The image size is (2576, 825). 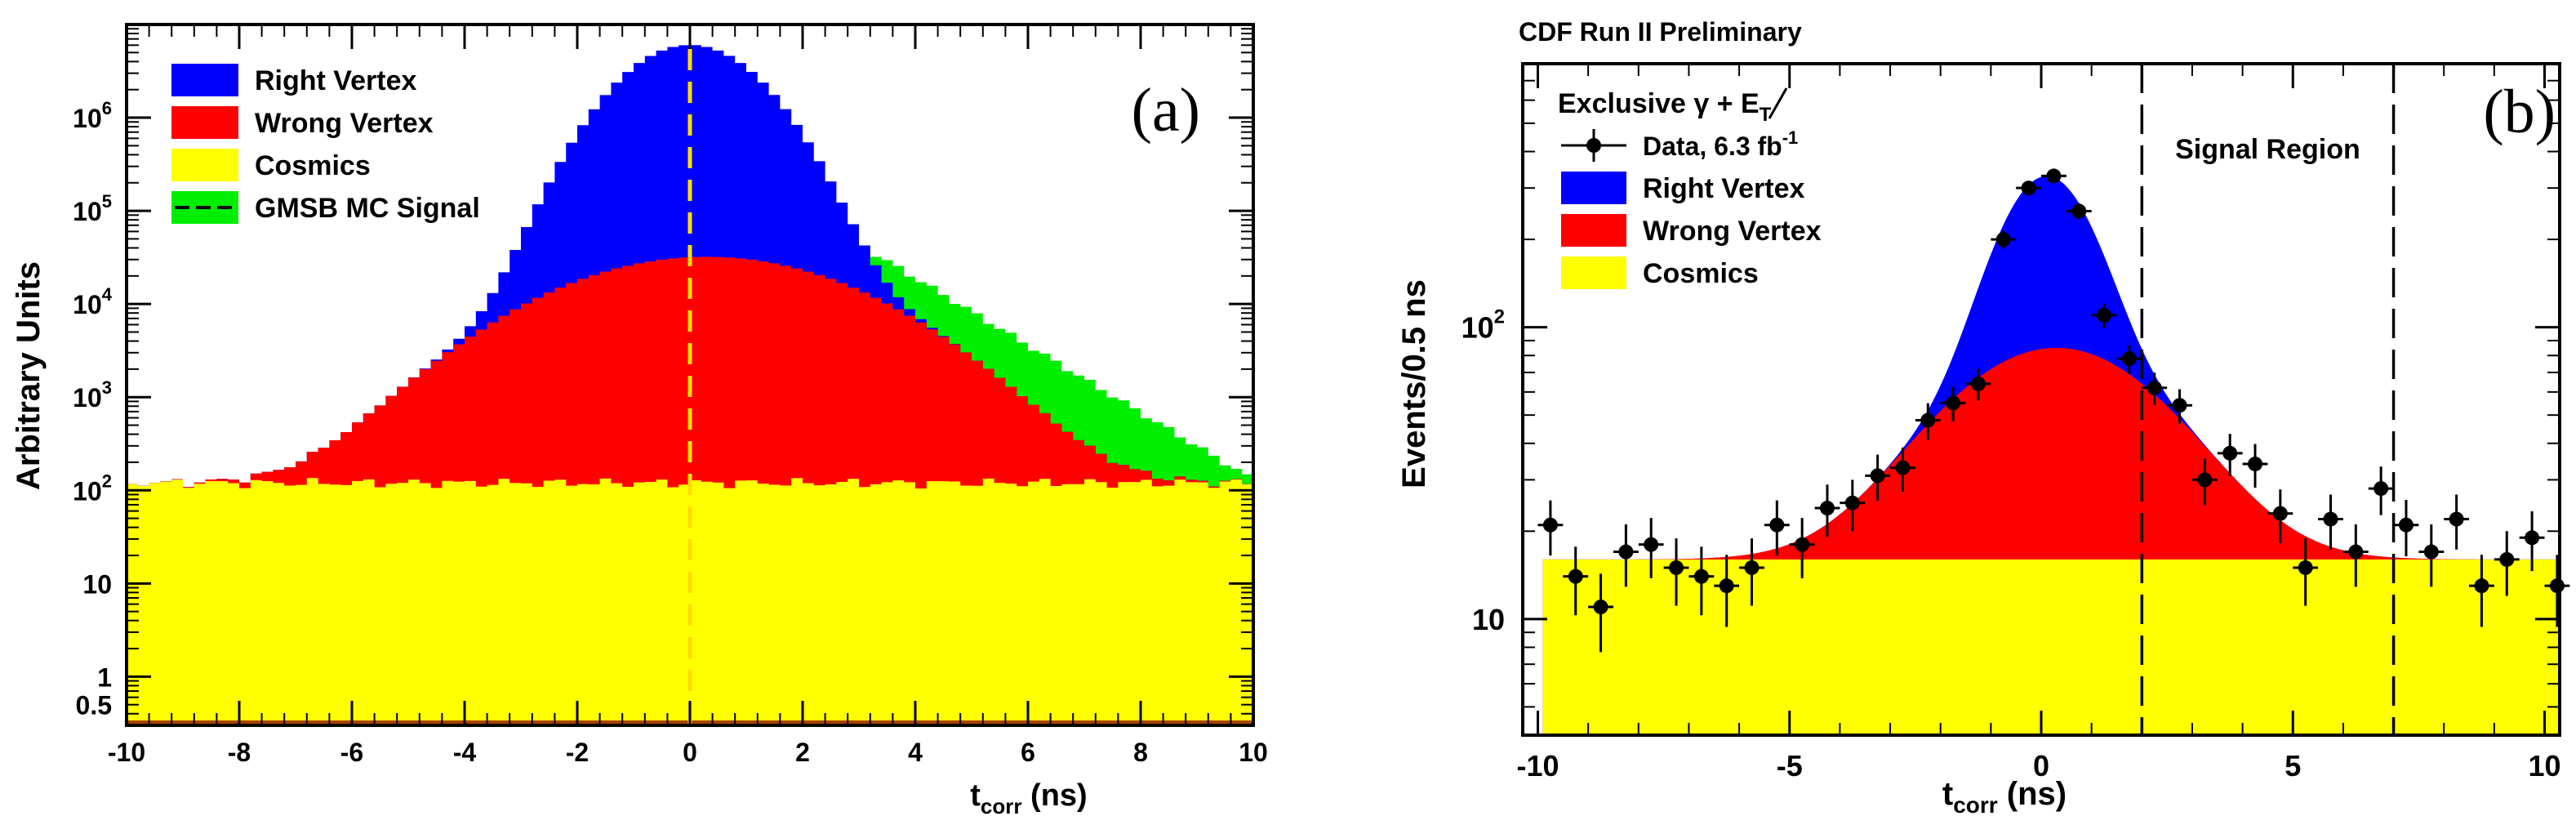 What do you see at coordinates (351, 752) in the screenshot?
I see `x-tick-label: -6` at bounding box center [351, 752].